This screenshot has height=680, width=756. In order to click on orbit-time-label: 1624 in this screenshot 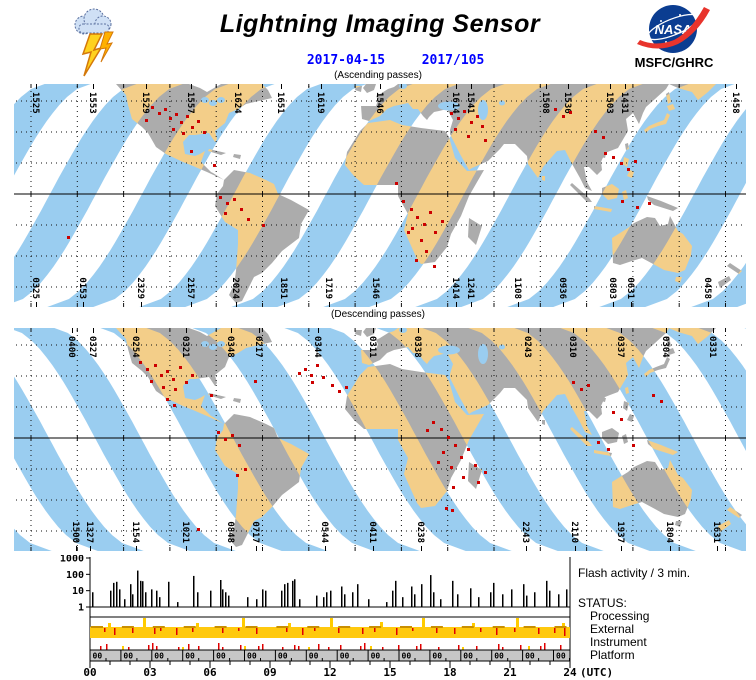, I will do `click(237, 103)`.